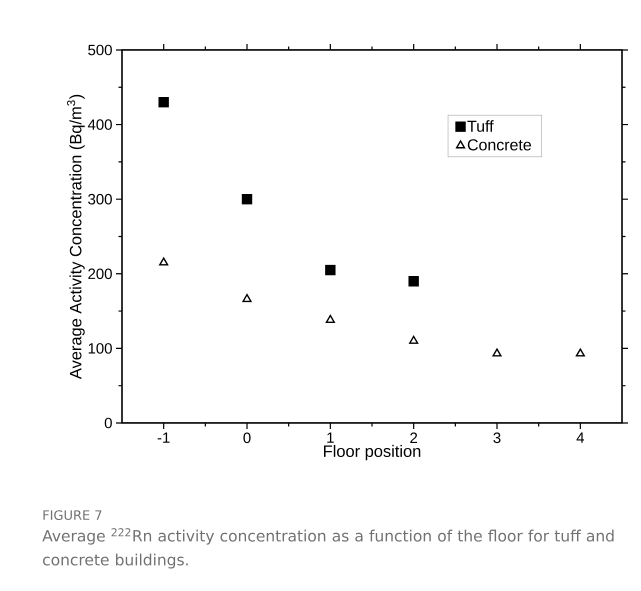 The width and height of the screenshot is (641, 591). What do you see at coordinates (414, 437) in the screenshot?
I see `x-tick-label: 2` at bounding box center [414, 437].